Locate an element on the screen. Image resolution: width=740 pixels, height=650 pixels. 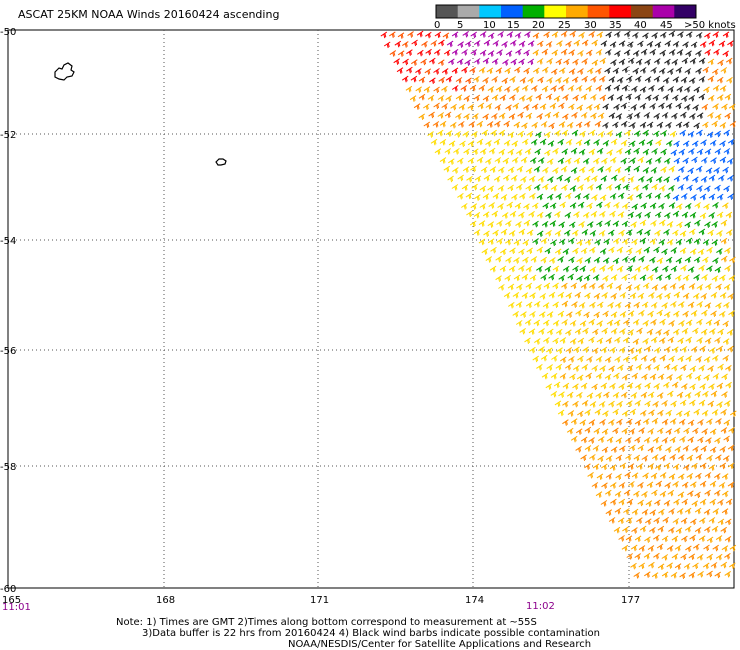
legend-label-15: 15 is located at coordinates (513, 25).